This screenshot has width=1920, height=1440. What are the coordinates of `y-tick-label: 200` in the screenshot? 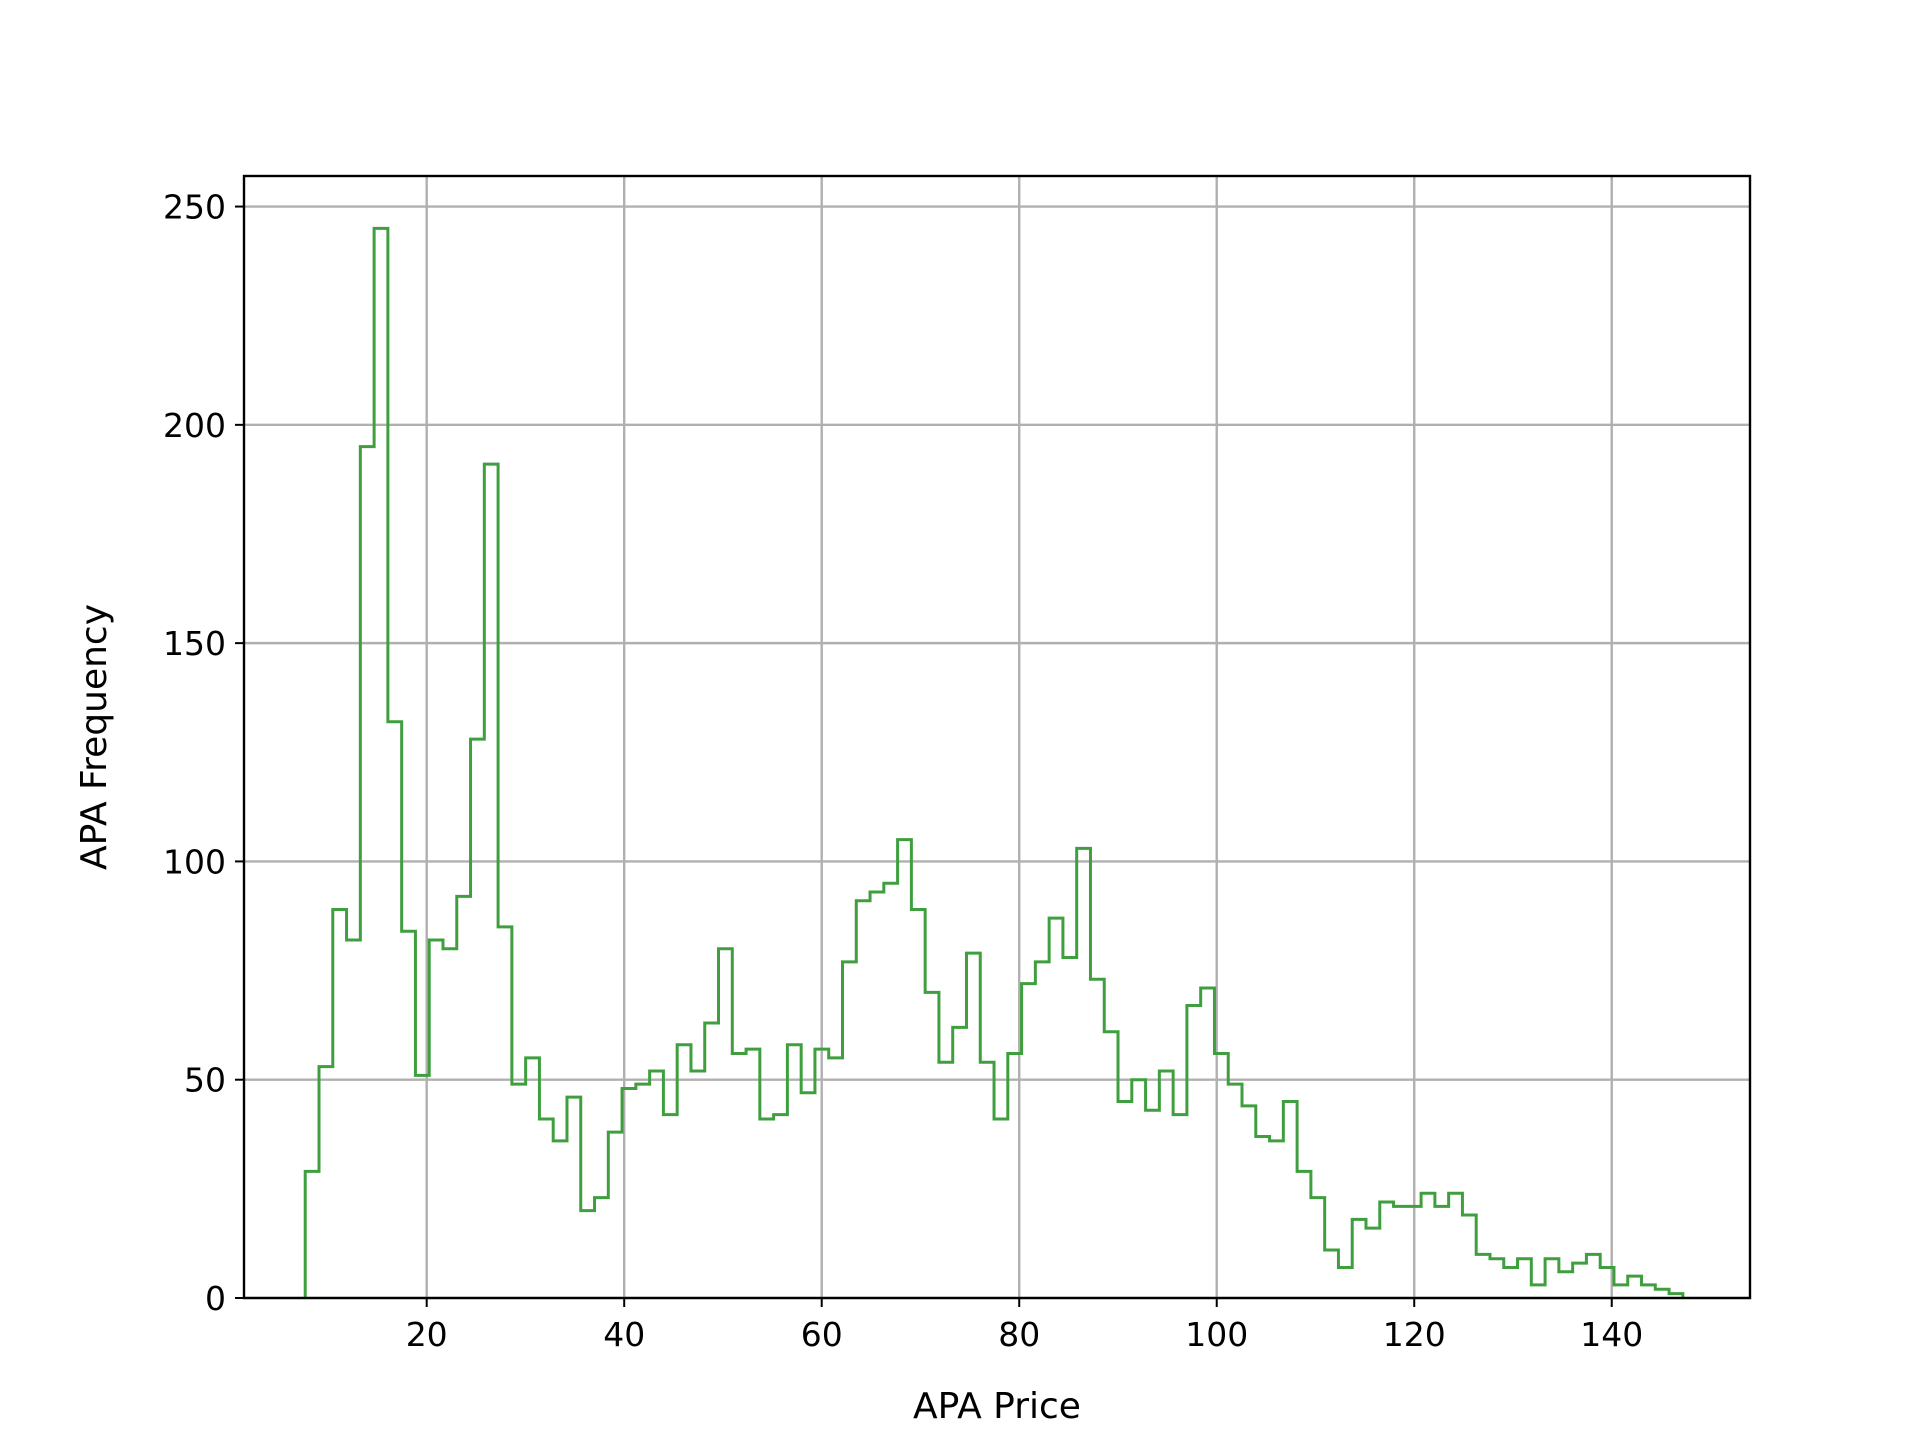 It's located at (194, 425).